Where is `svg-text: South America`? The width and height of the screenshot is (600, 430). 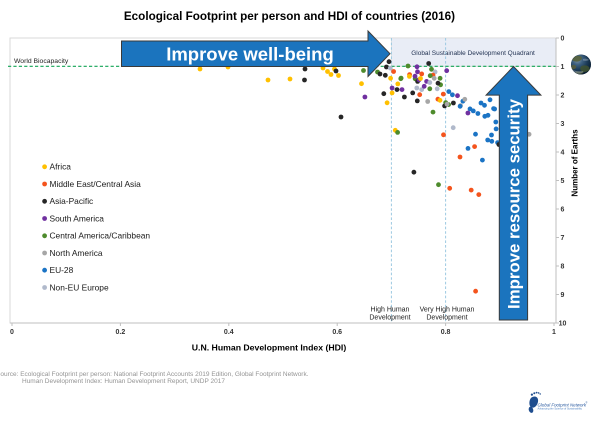
svg-text: South America is located at coordinates (77, 218).